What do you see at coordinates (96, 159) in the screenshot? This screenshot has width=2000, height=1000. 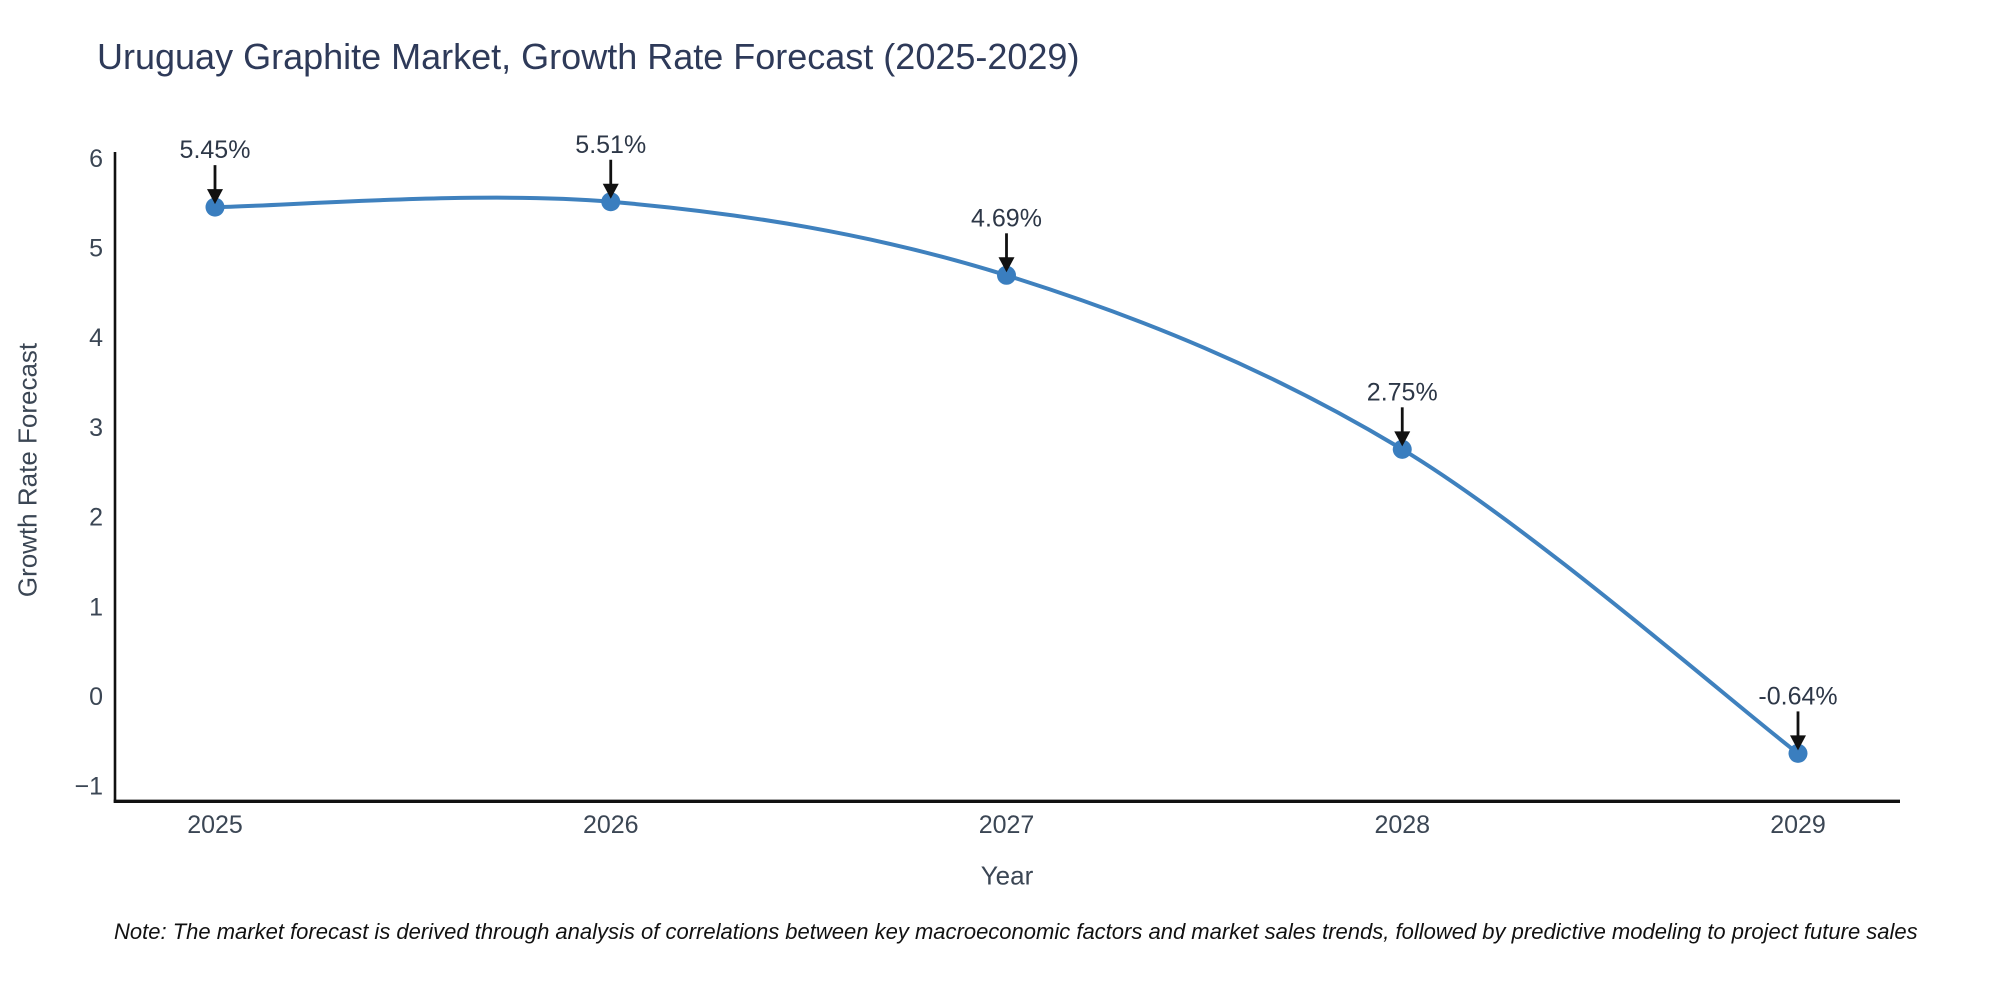 I see `y-tick-label: 6` at bounding box center [96, 159].